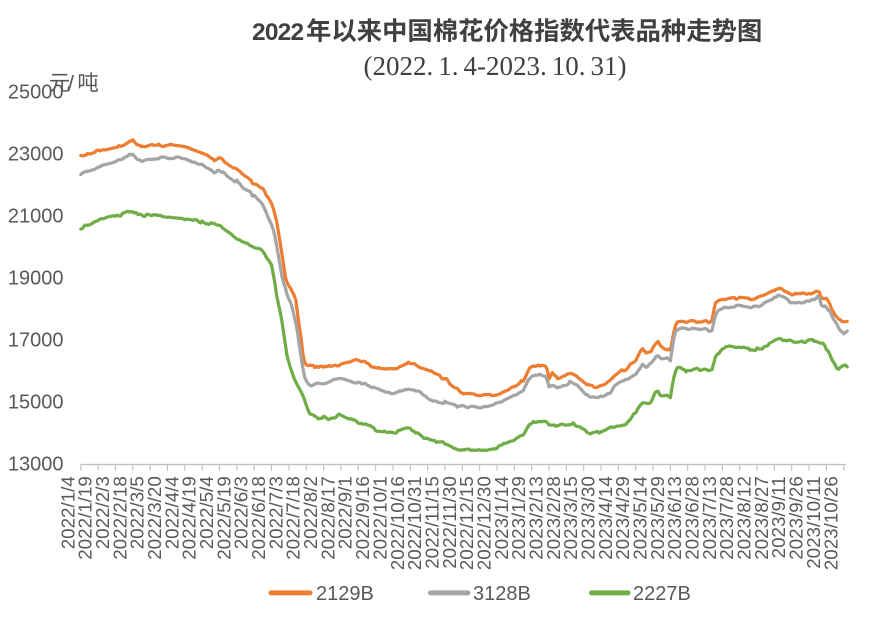 The image size is (884, 629). What do you see at coordinates (362, 518) in the screenshot?
I see `svg-text: 2022/9/16` at bounding box center [362, 518].